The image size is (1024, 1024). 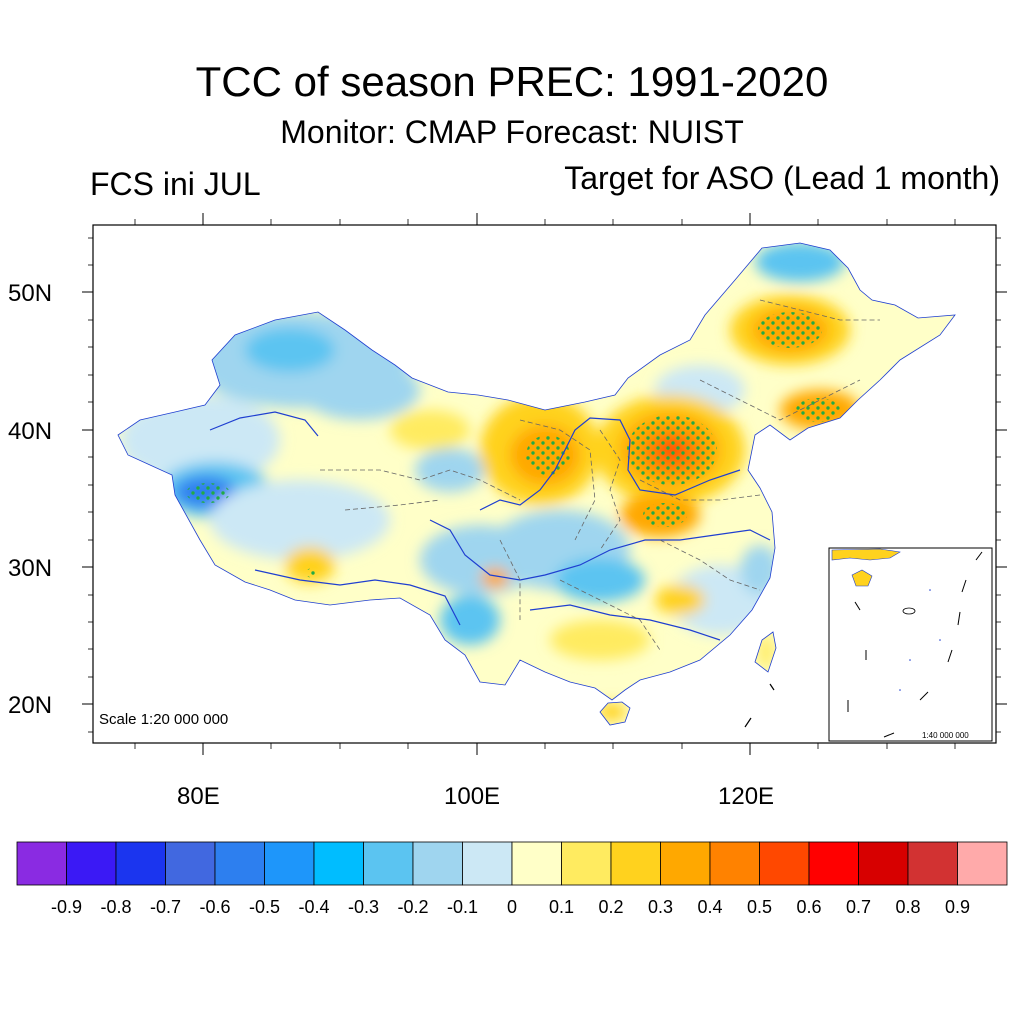 What do you see at coordinates (910, 644) in the screenshot?
I see `south-china-sea-inset` at bounding box center [910, 644].